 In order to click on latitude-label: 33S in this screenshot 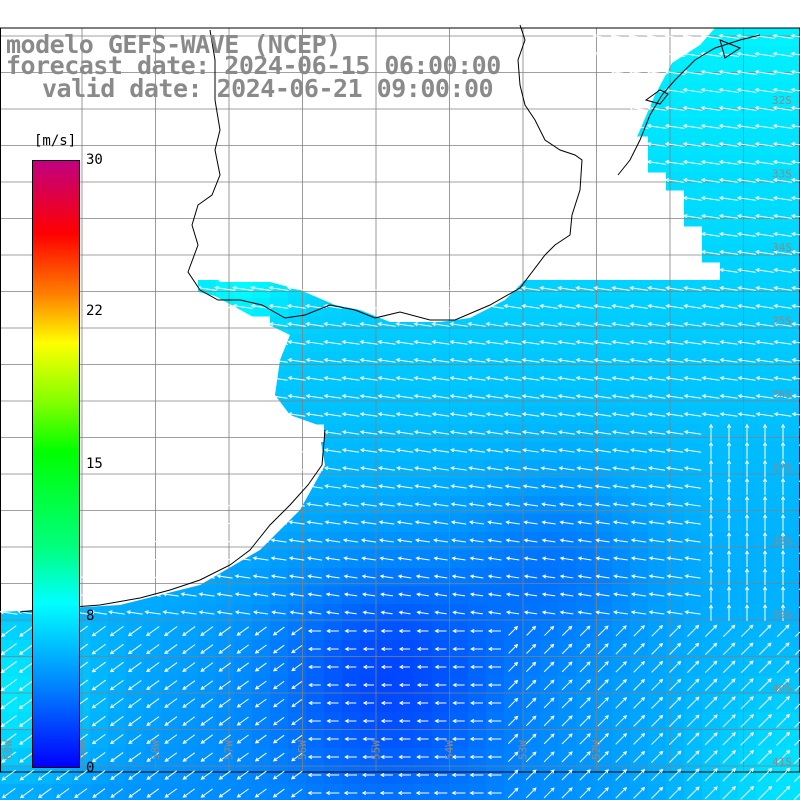, I will do `click(782, 174)`.